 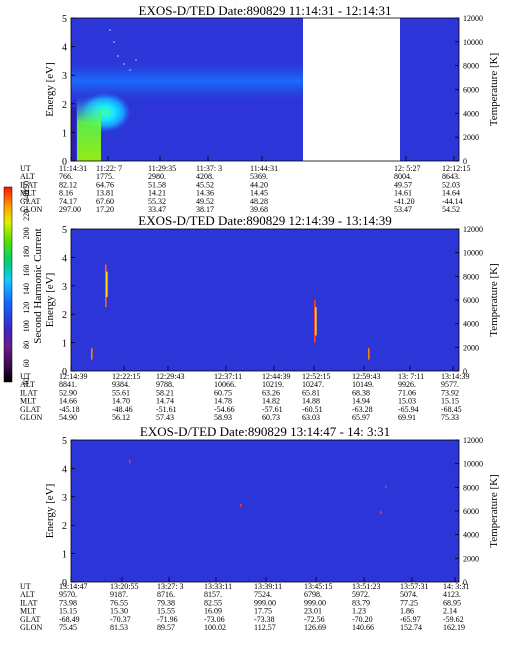 I want to click on colorbar-scale, so click(x=8, y=284).